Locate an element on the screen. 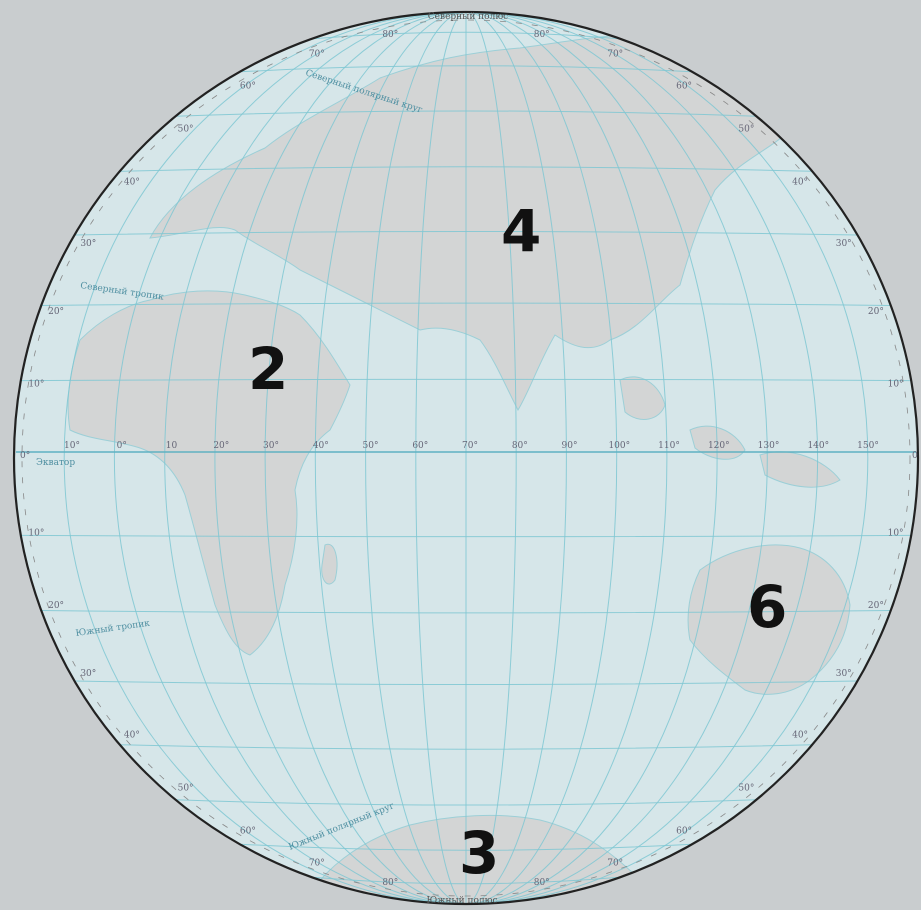 The height and width of the screenshot is (910, 921). equator-longitude-label: 120° is located at coordinates (719, 446).